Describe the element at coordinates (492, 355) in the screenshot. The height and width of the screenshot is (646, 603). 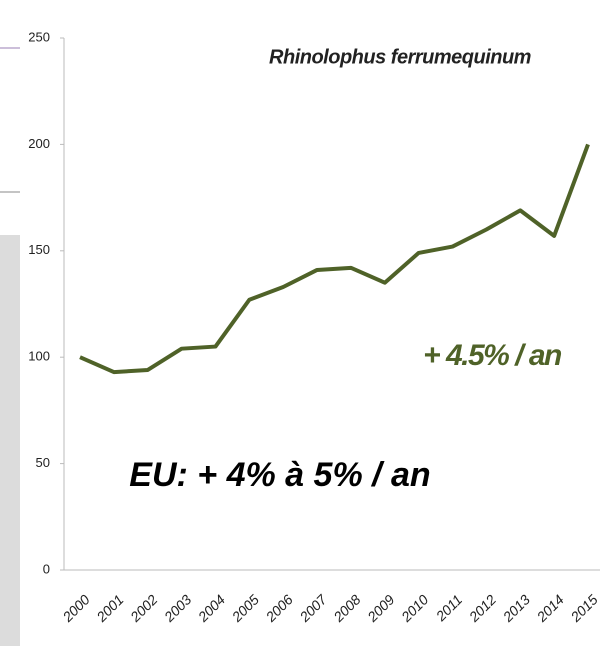
I see `annotation: + 4.5% / an` at that location.